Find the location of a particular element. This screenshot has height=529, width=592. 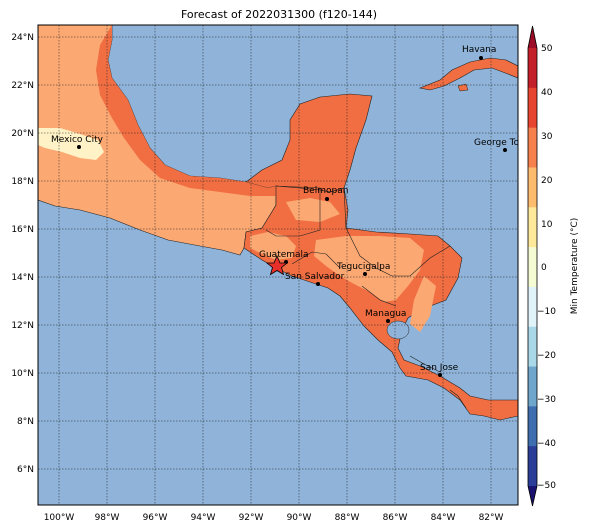

city-san-jose: San Jose is located at coordinates (439, 370).